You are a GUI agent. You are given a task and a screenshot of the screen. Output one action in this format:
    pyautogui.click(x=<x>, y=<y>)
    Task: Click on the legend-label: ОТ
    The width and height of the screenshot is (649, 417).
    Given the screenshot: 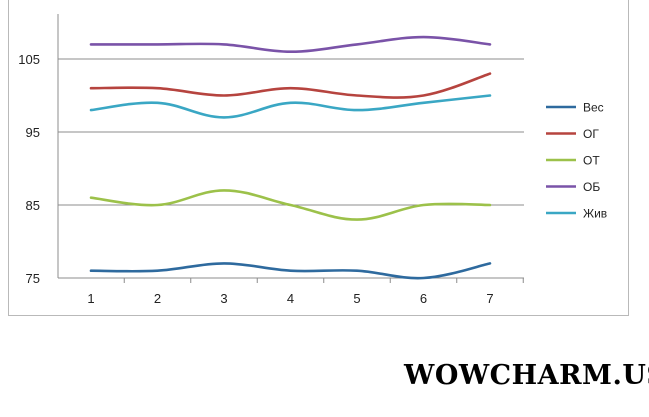 What is the action you would take?
    pyautogui.click(x=591, y=161)
    